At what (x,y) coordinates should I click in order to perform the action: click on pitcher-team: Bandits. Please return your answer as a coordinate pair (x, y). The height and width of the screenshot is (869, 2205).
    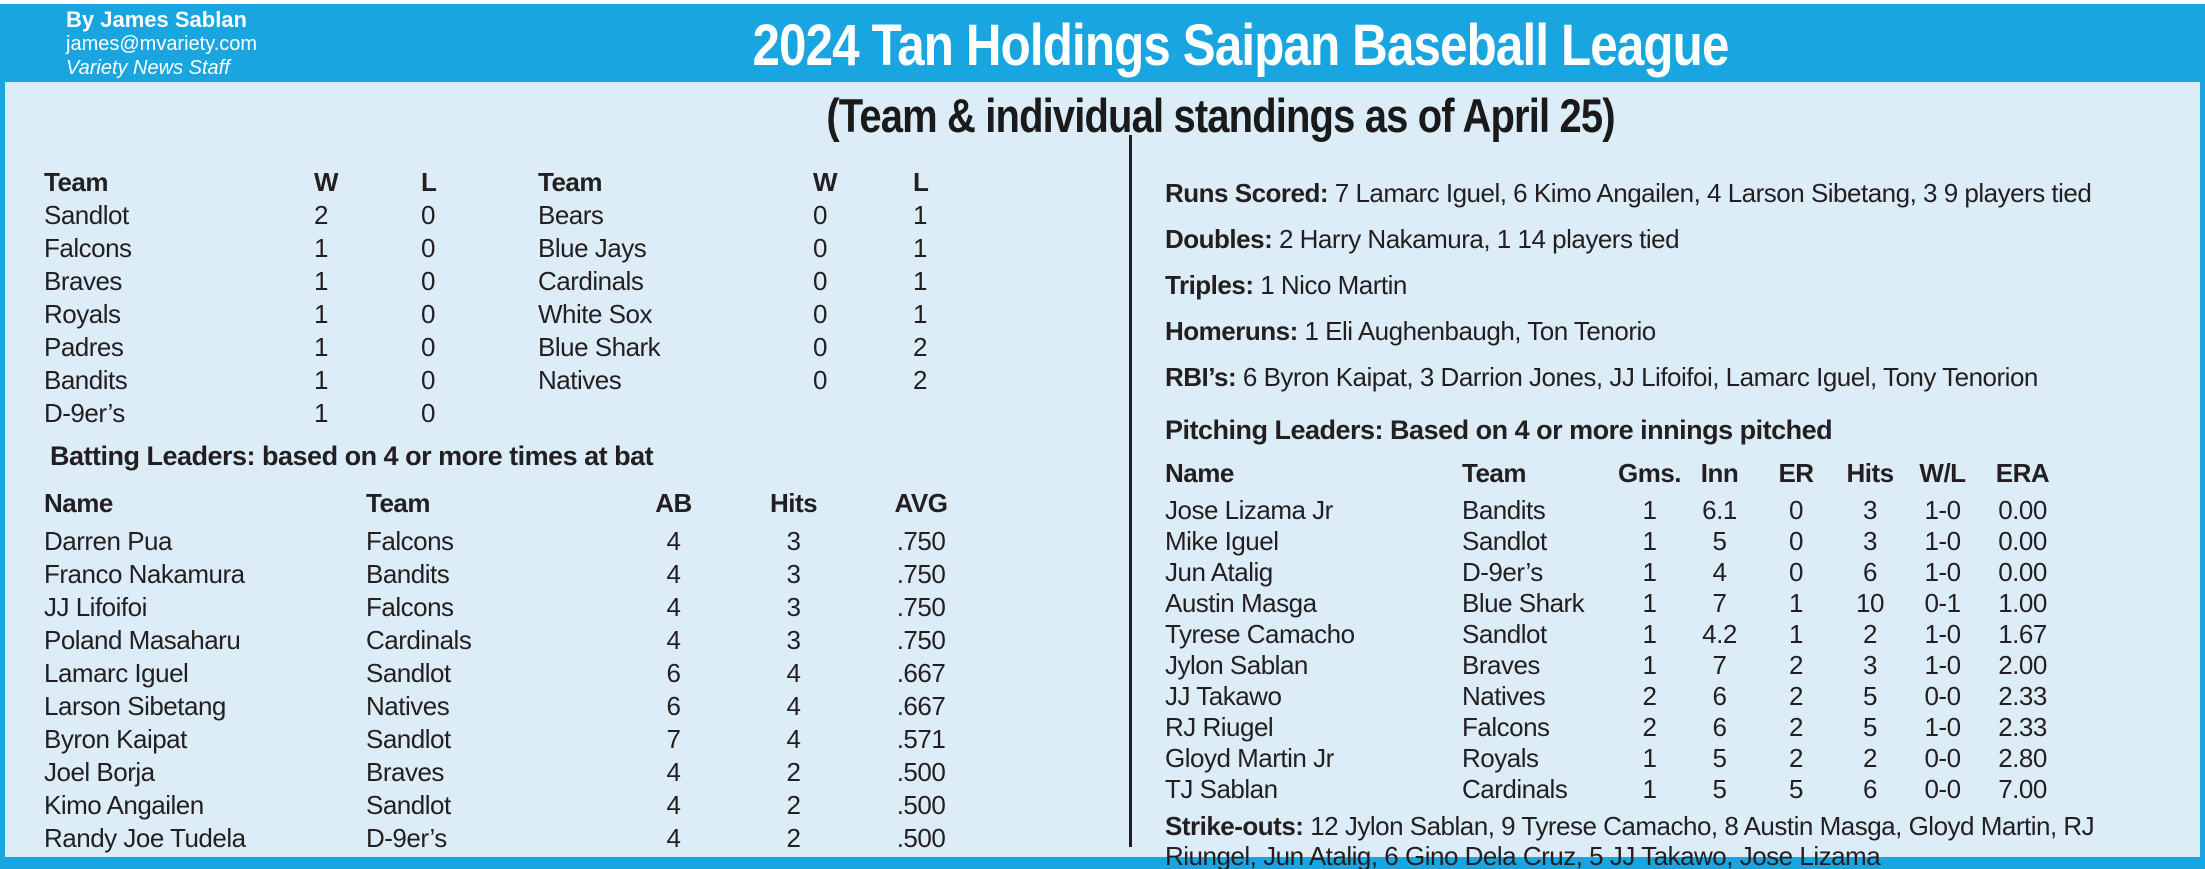
    Looking at the image, I should click on (1504, 510).